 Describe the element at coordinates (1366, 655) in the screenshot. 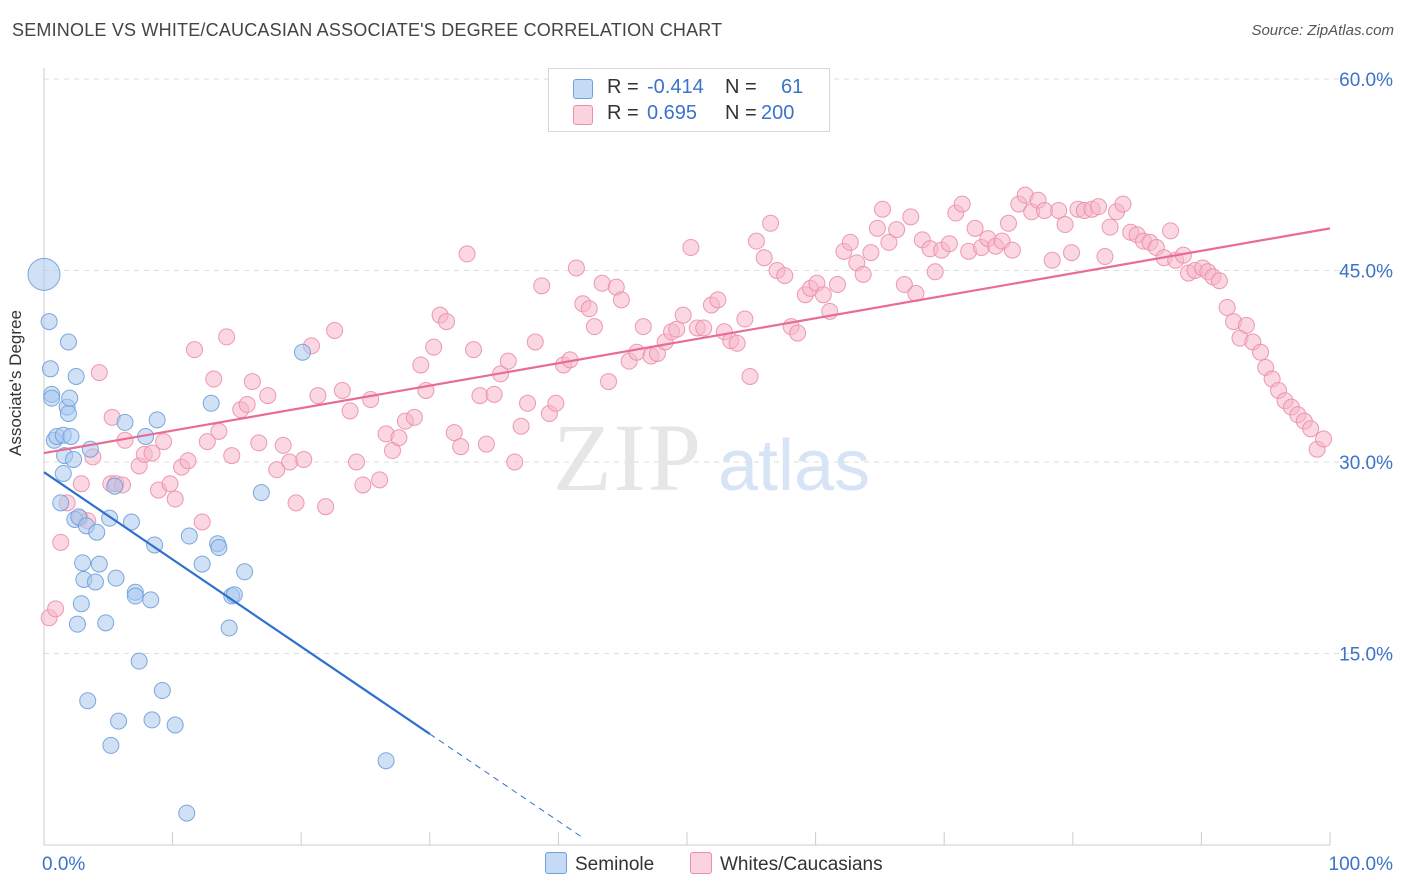

I see `y-tick-label: 15.0%` at that location.